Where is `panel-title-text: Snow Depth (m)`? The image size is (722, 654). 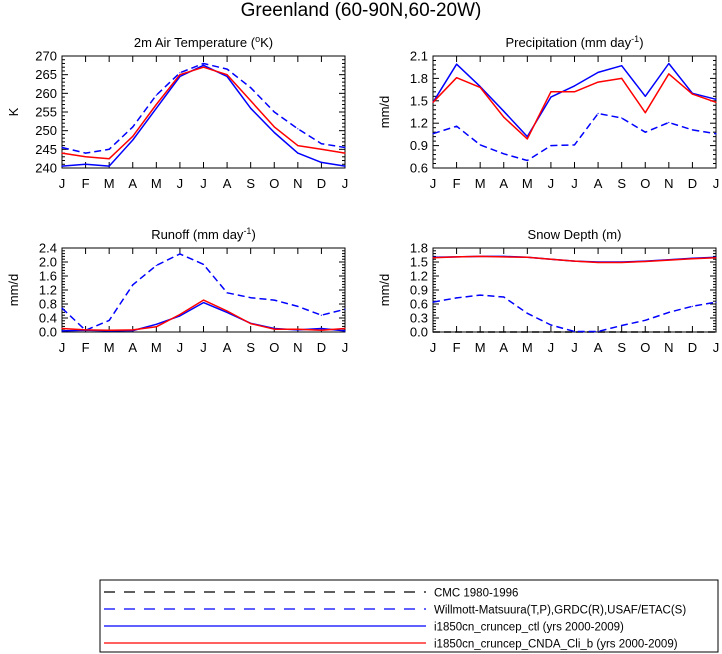
panel-title-text: Snow Depth (m) is located at coordinates (575, 234).